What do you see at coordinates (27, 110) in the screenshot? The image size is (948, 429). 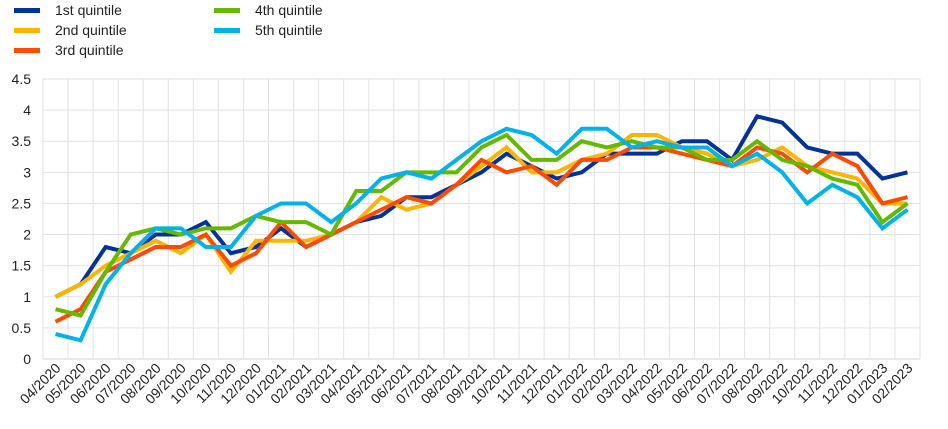 I see `y-tick-label: 4` at bounding box center [27, 110].